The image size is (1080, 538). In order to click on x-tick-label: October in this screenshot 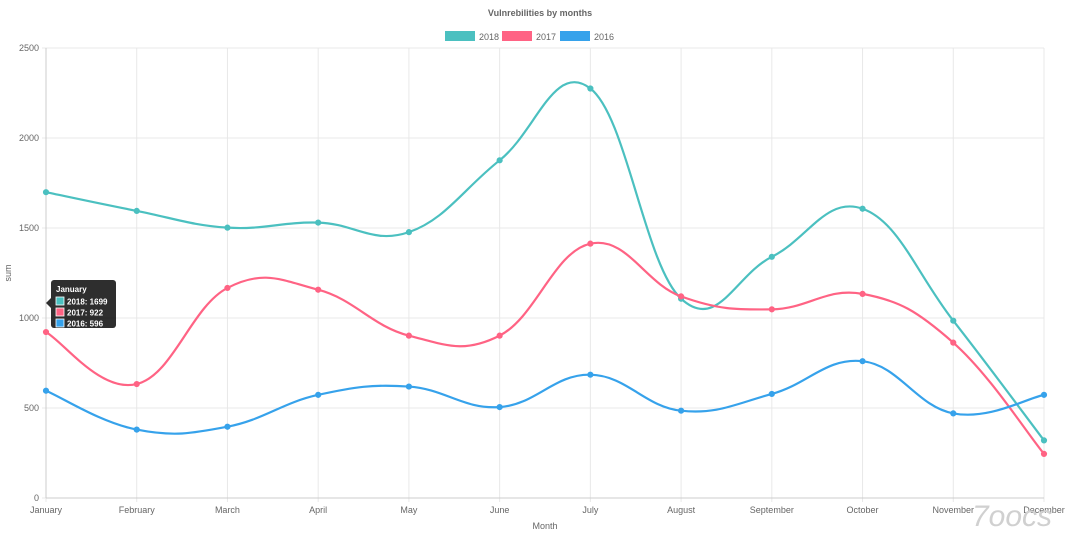, I will do `click(863, 510)`.